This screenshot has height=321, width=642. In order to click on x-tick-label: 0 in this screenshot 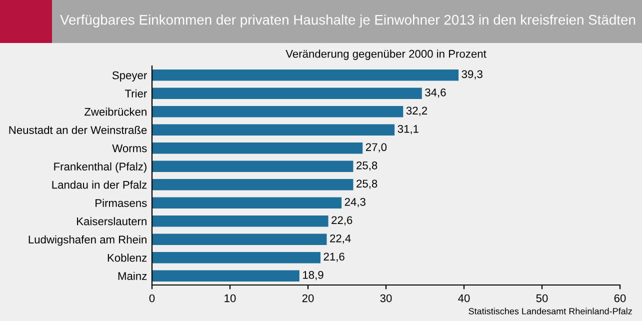, I will do `click(152, 298)`.